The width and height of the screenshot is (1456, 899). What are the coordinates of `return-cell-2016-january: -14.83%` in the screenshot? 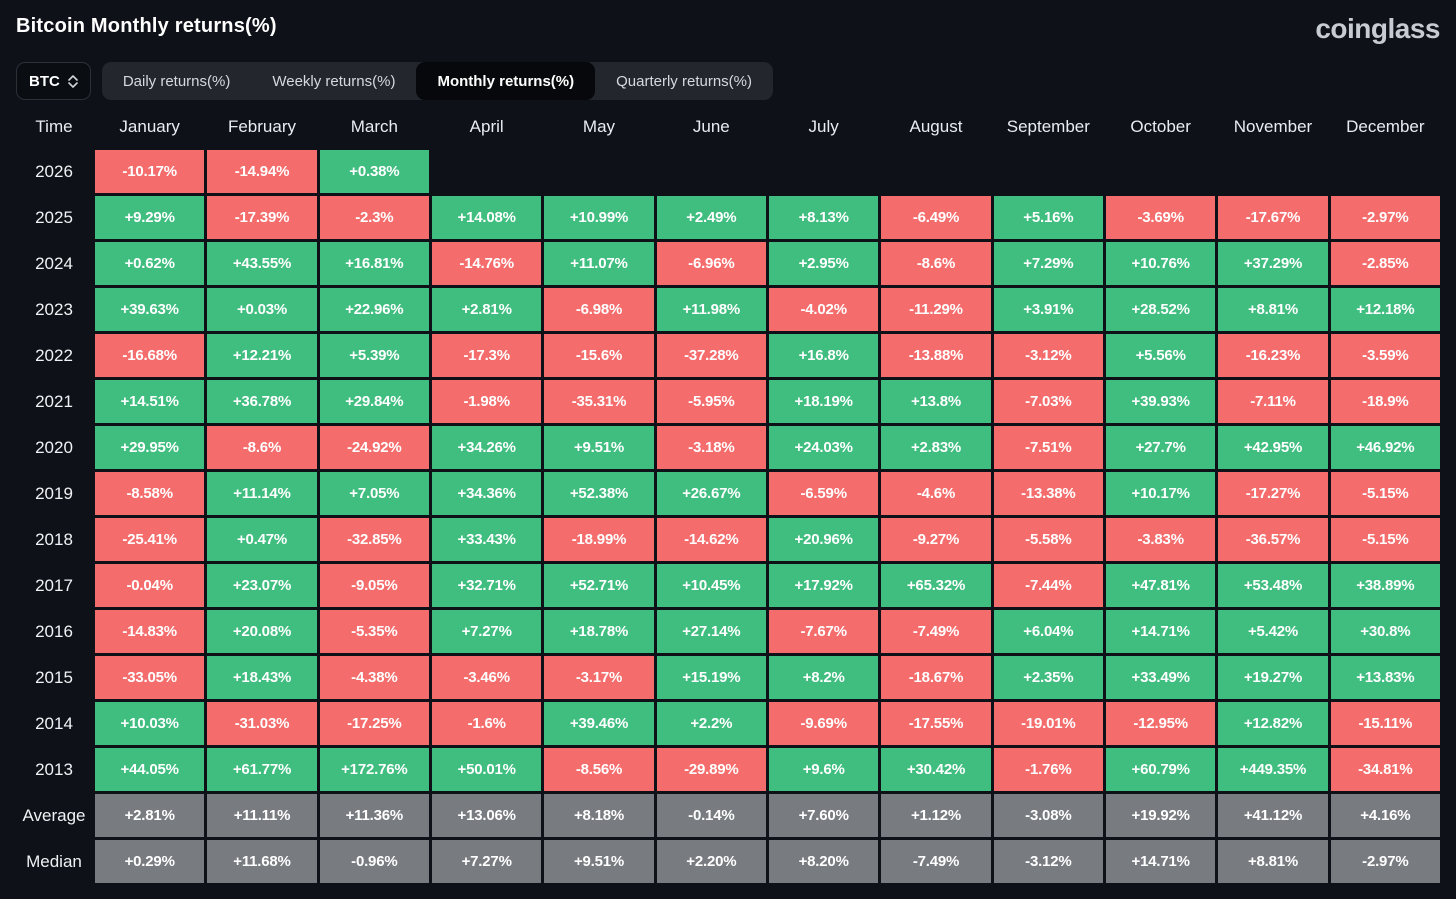 It's located at (150, 631).